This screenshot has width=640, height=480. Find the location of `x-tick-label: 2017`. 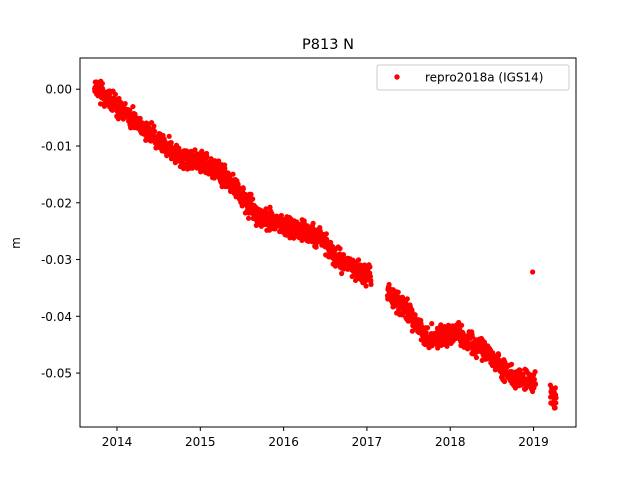

x-tick-label: 2017 is located at coordinates (367, 442).